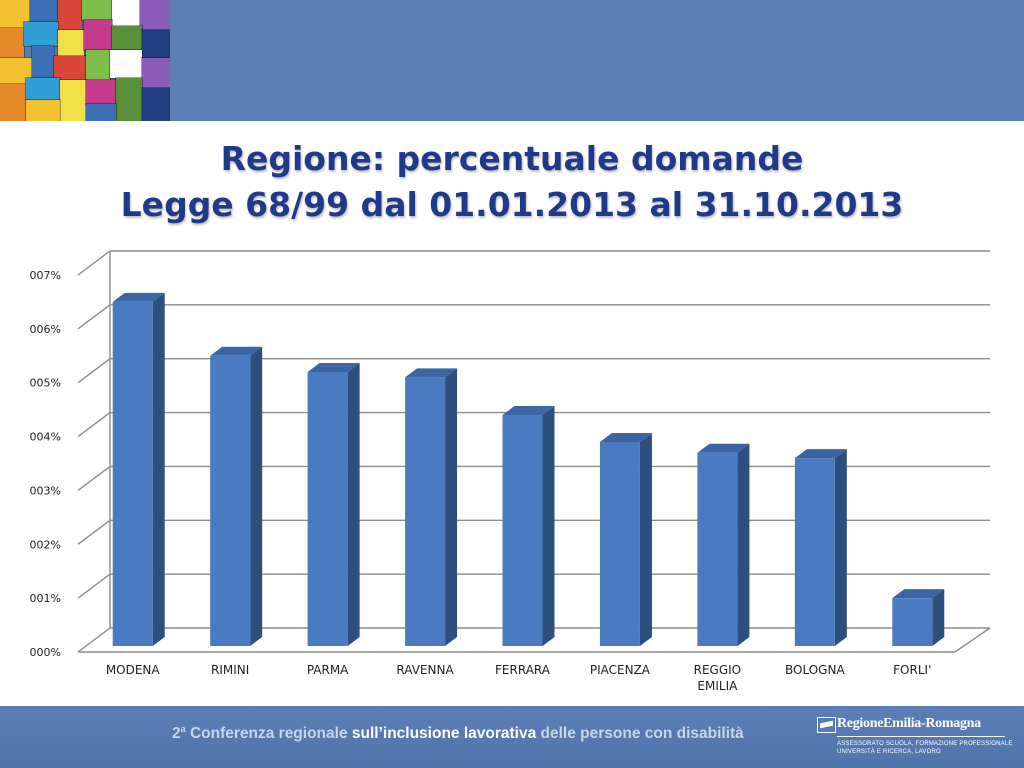 Image resolution: width=1024 pixels, height=768 pixels. What do you see at coordinates (45, 652) in the screenshot?
I see `y-tick-label: 000%` at bounding box center [45, 652].